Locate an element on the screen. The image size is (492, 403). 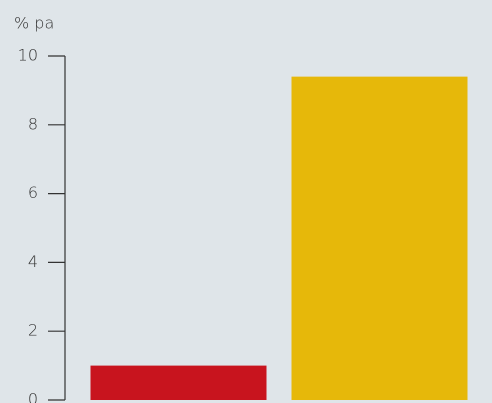
y-tick-label: 10 is located at coordinates (28, 55).